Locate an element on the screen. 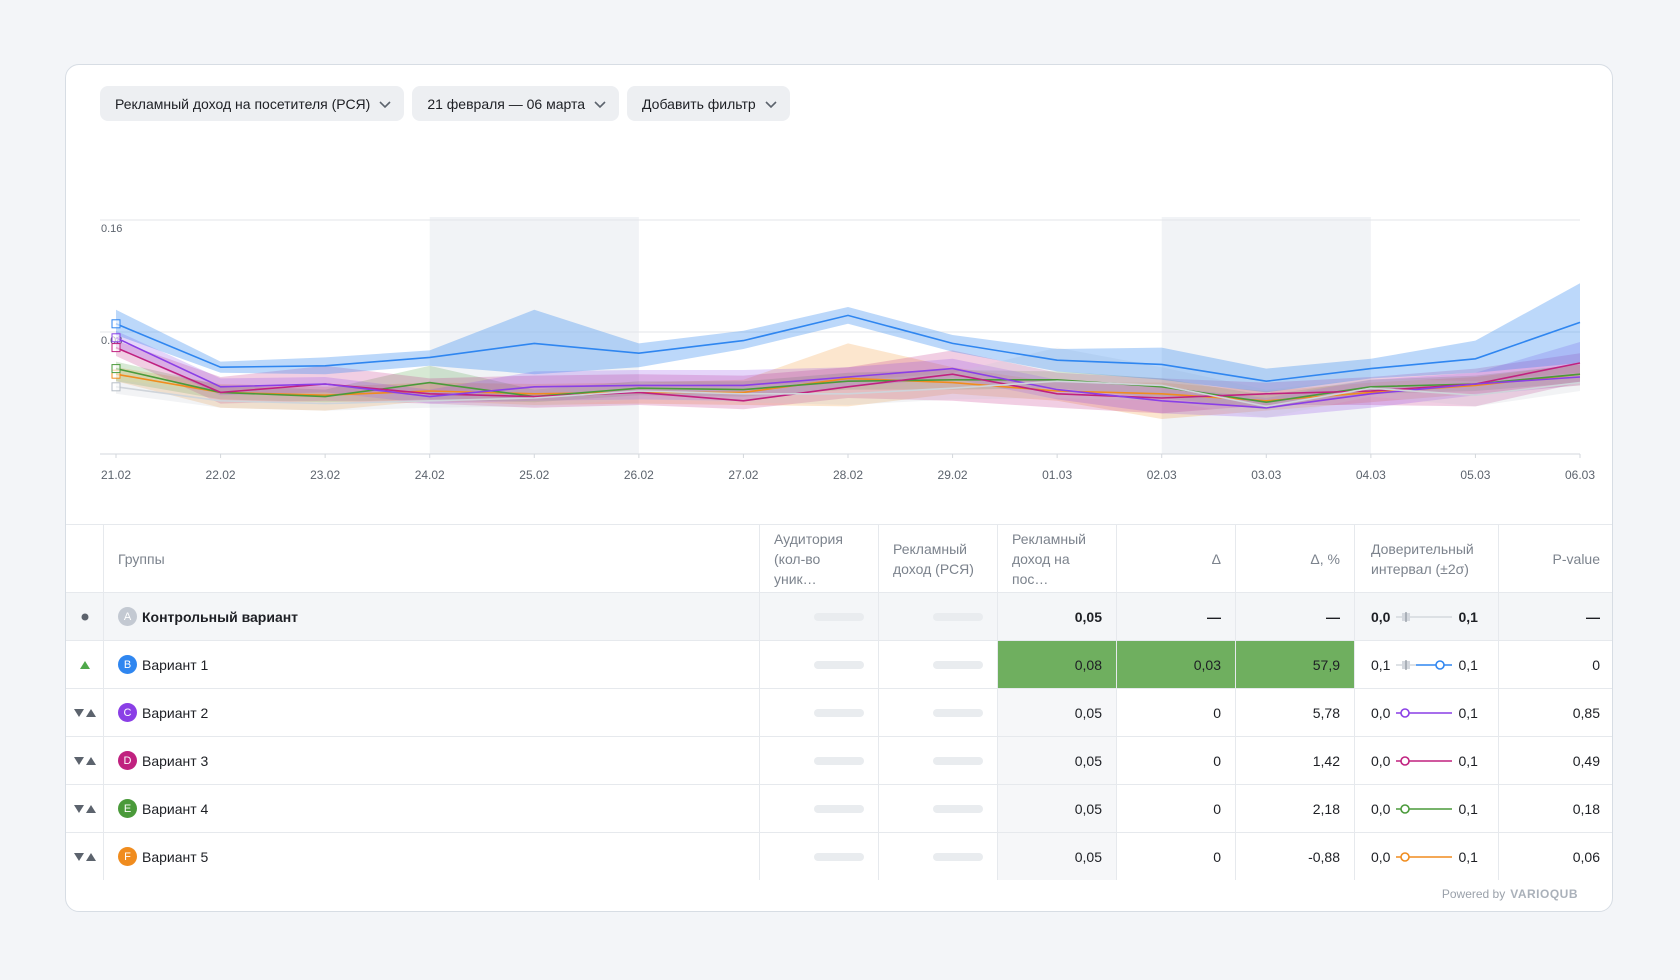 The image size is (1680, 980). revenue-cell is located at coordinates (938, 856).